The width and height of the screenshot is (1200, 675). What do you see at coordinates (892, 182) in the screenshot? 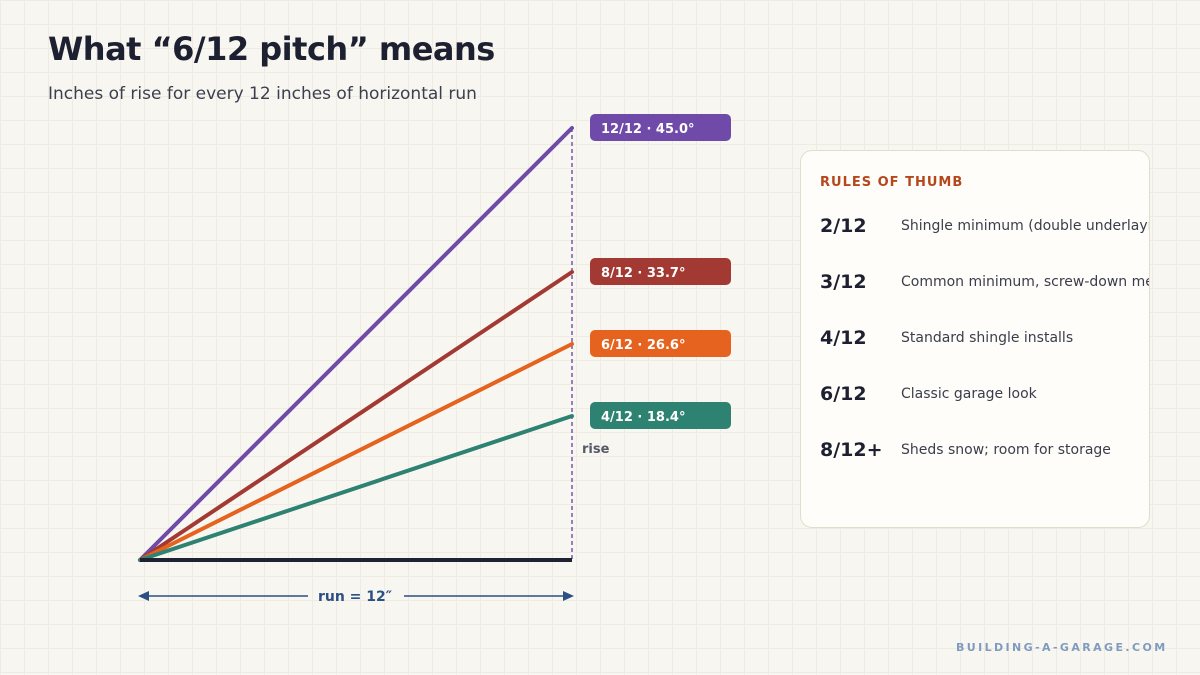
I see `rules-heading: RULES OF THUMB` at bounding box center [892, 182].